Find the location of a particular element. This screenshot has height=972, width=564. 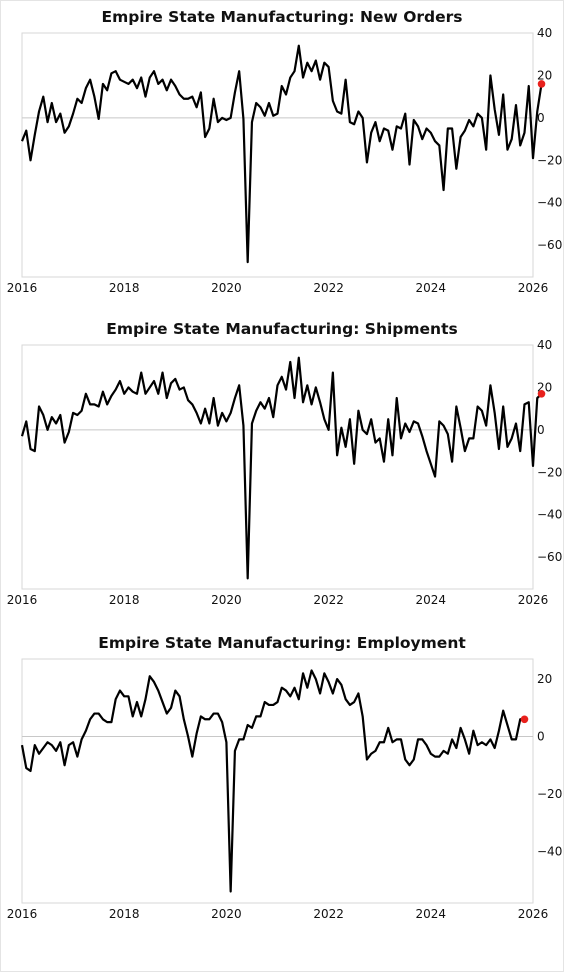

y-axis: 20 0 −20 −40 is located at coordinates (549, 765).